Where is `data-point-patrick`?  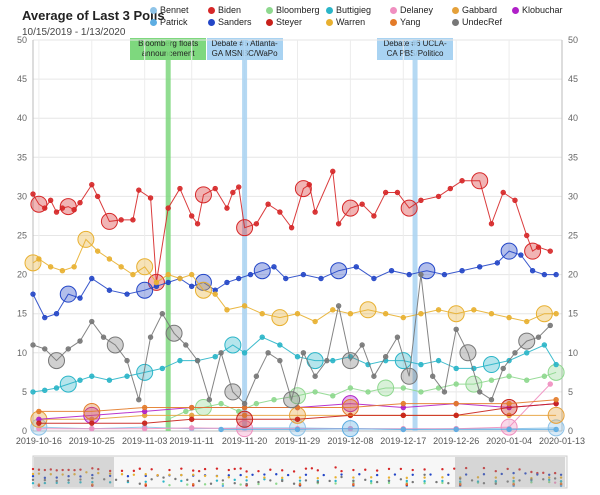 data-point-patrick is located at coordinates (221, 429).